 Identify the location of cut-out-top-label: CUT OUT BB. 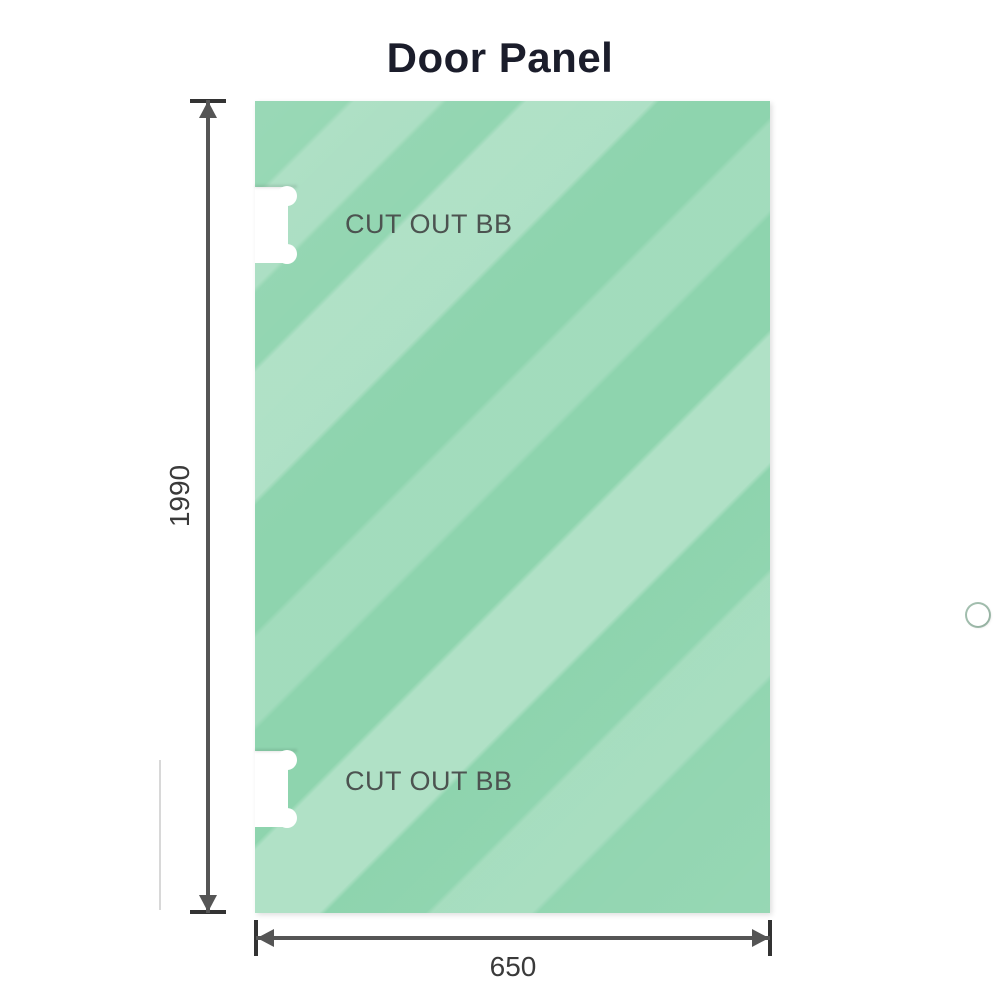
(429, 224).